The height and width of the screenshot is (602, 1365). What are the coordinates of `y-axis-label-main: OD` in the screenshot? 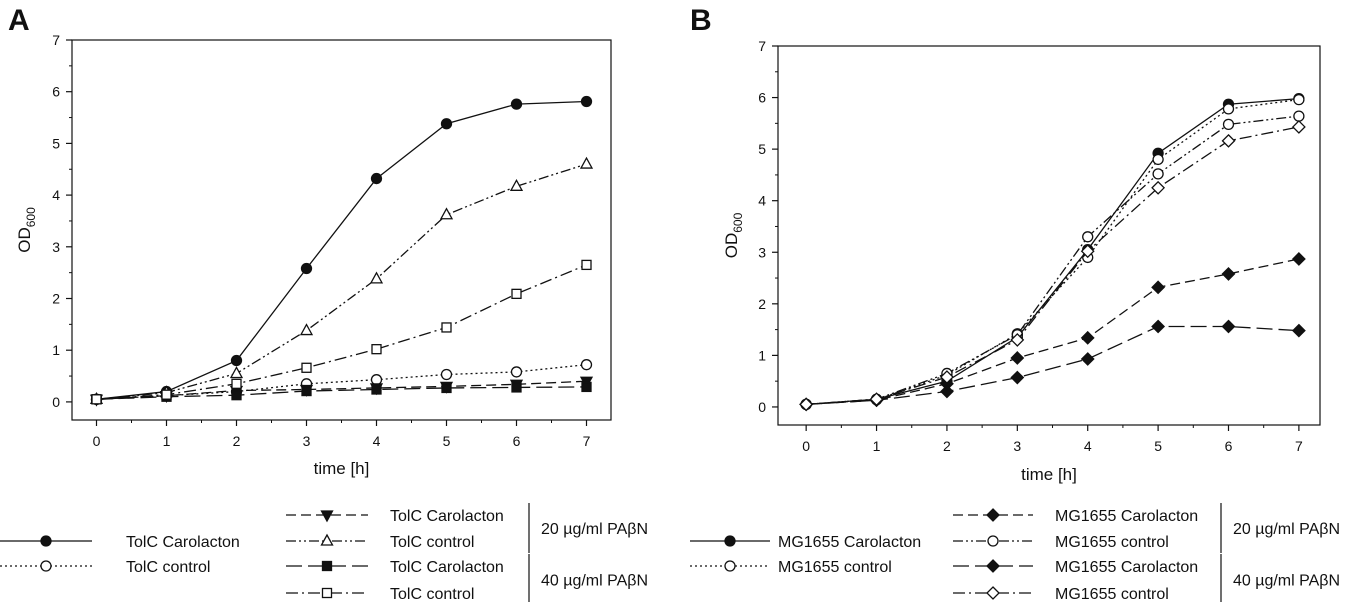 It's located at (731, 246).